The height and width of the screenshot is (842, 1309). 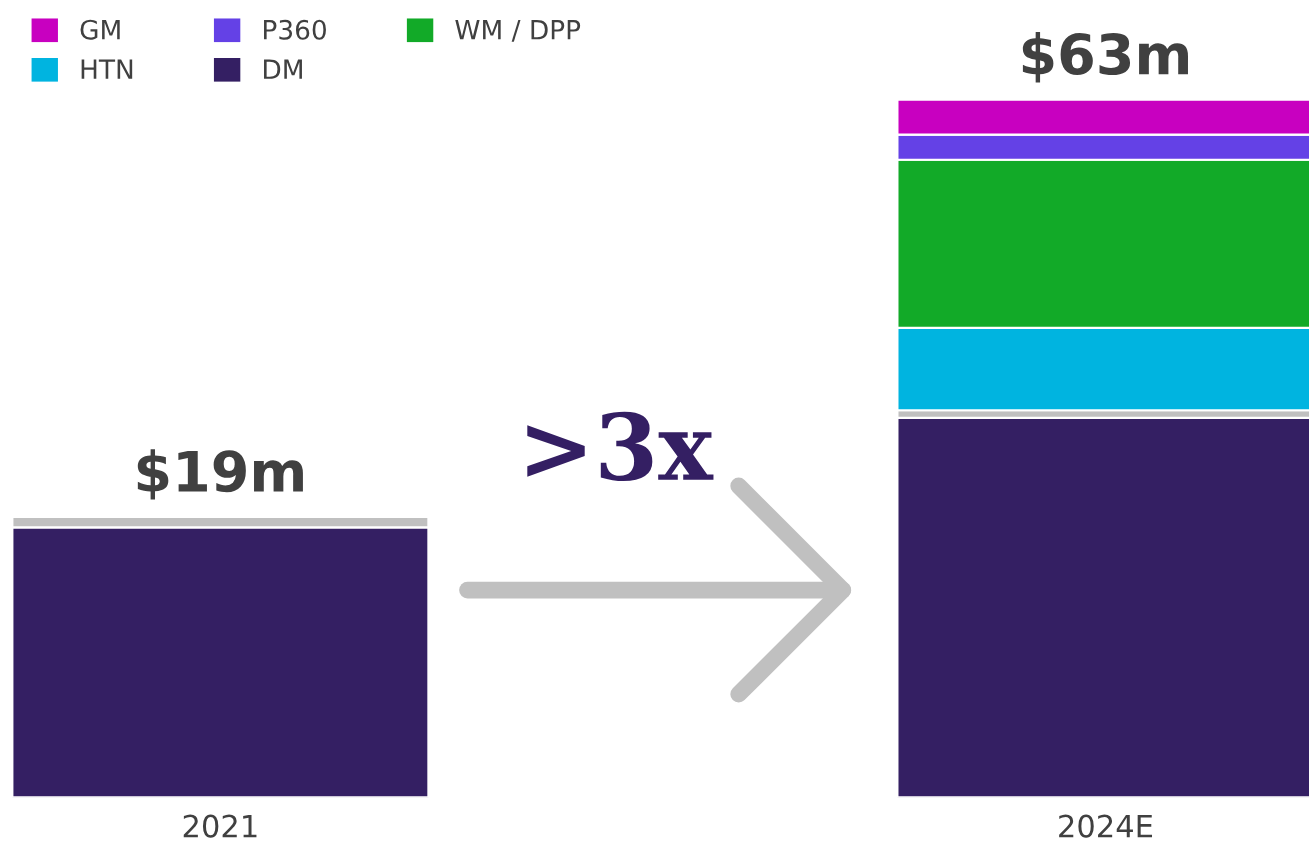 What do you see at coordinates (518, 31) in the screenshot?
I see `legend-label: WM / DPP` at bounding box center [518, 31].